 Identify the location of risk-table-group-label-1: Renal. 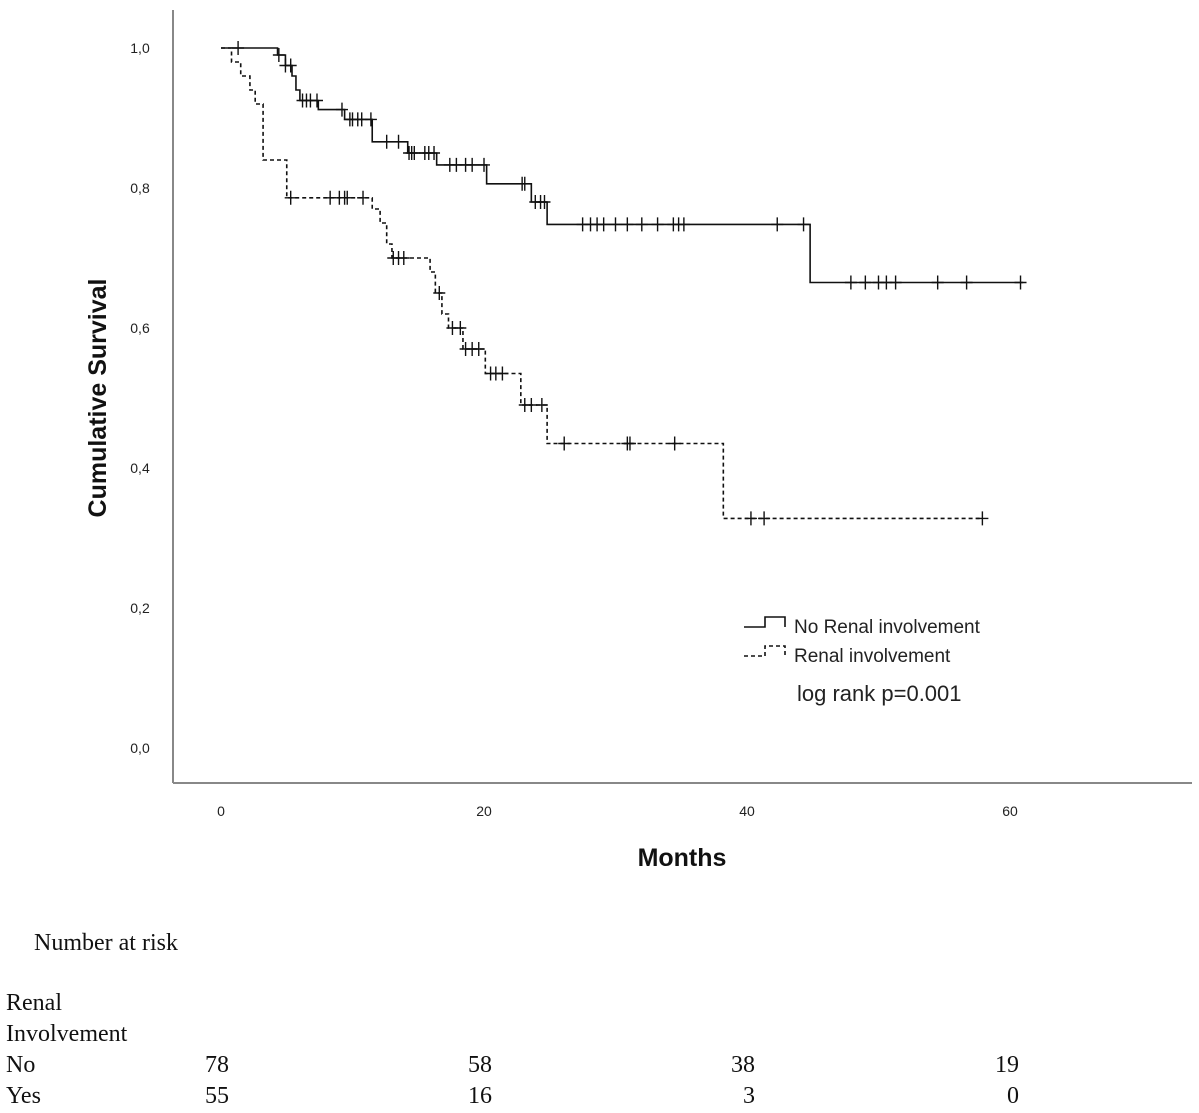
(34, 1003).